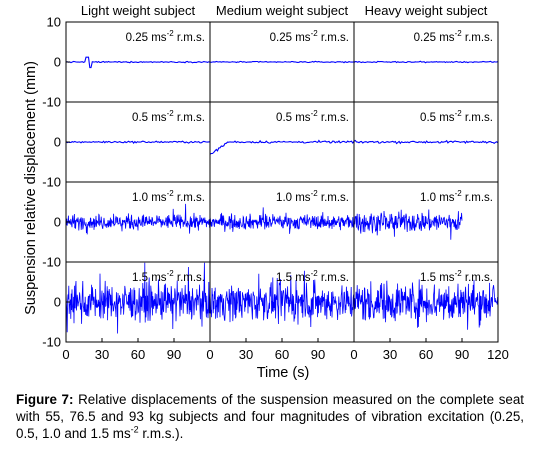 The height and width of the screenshot is (451, 537). I want to click on x-tick-label: 120, so click(498, 354).